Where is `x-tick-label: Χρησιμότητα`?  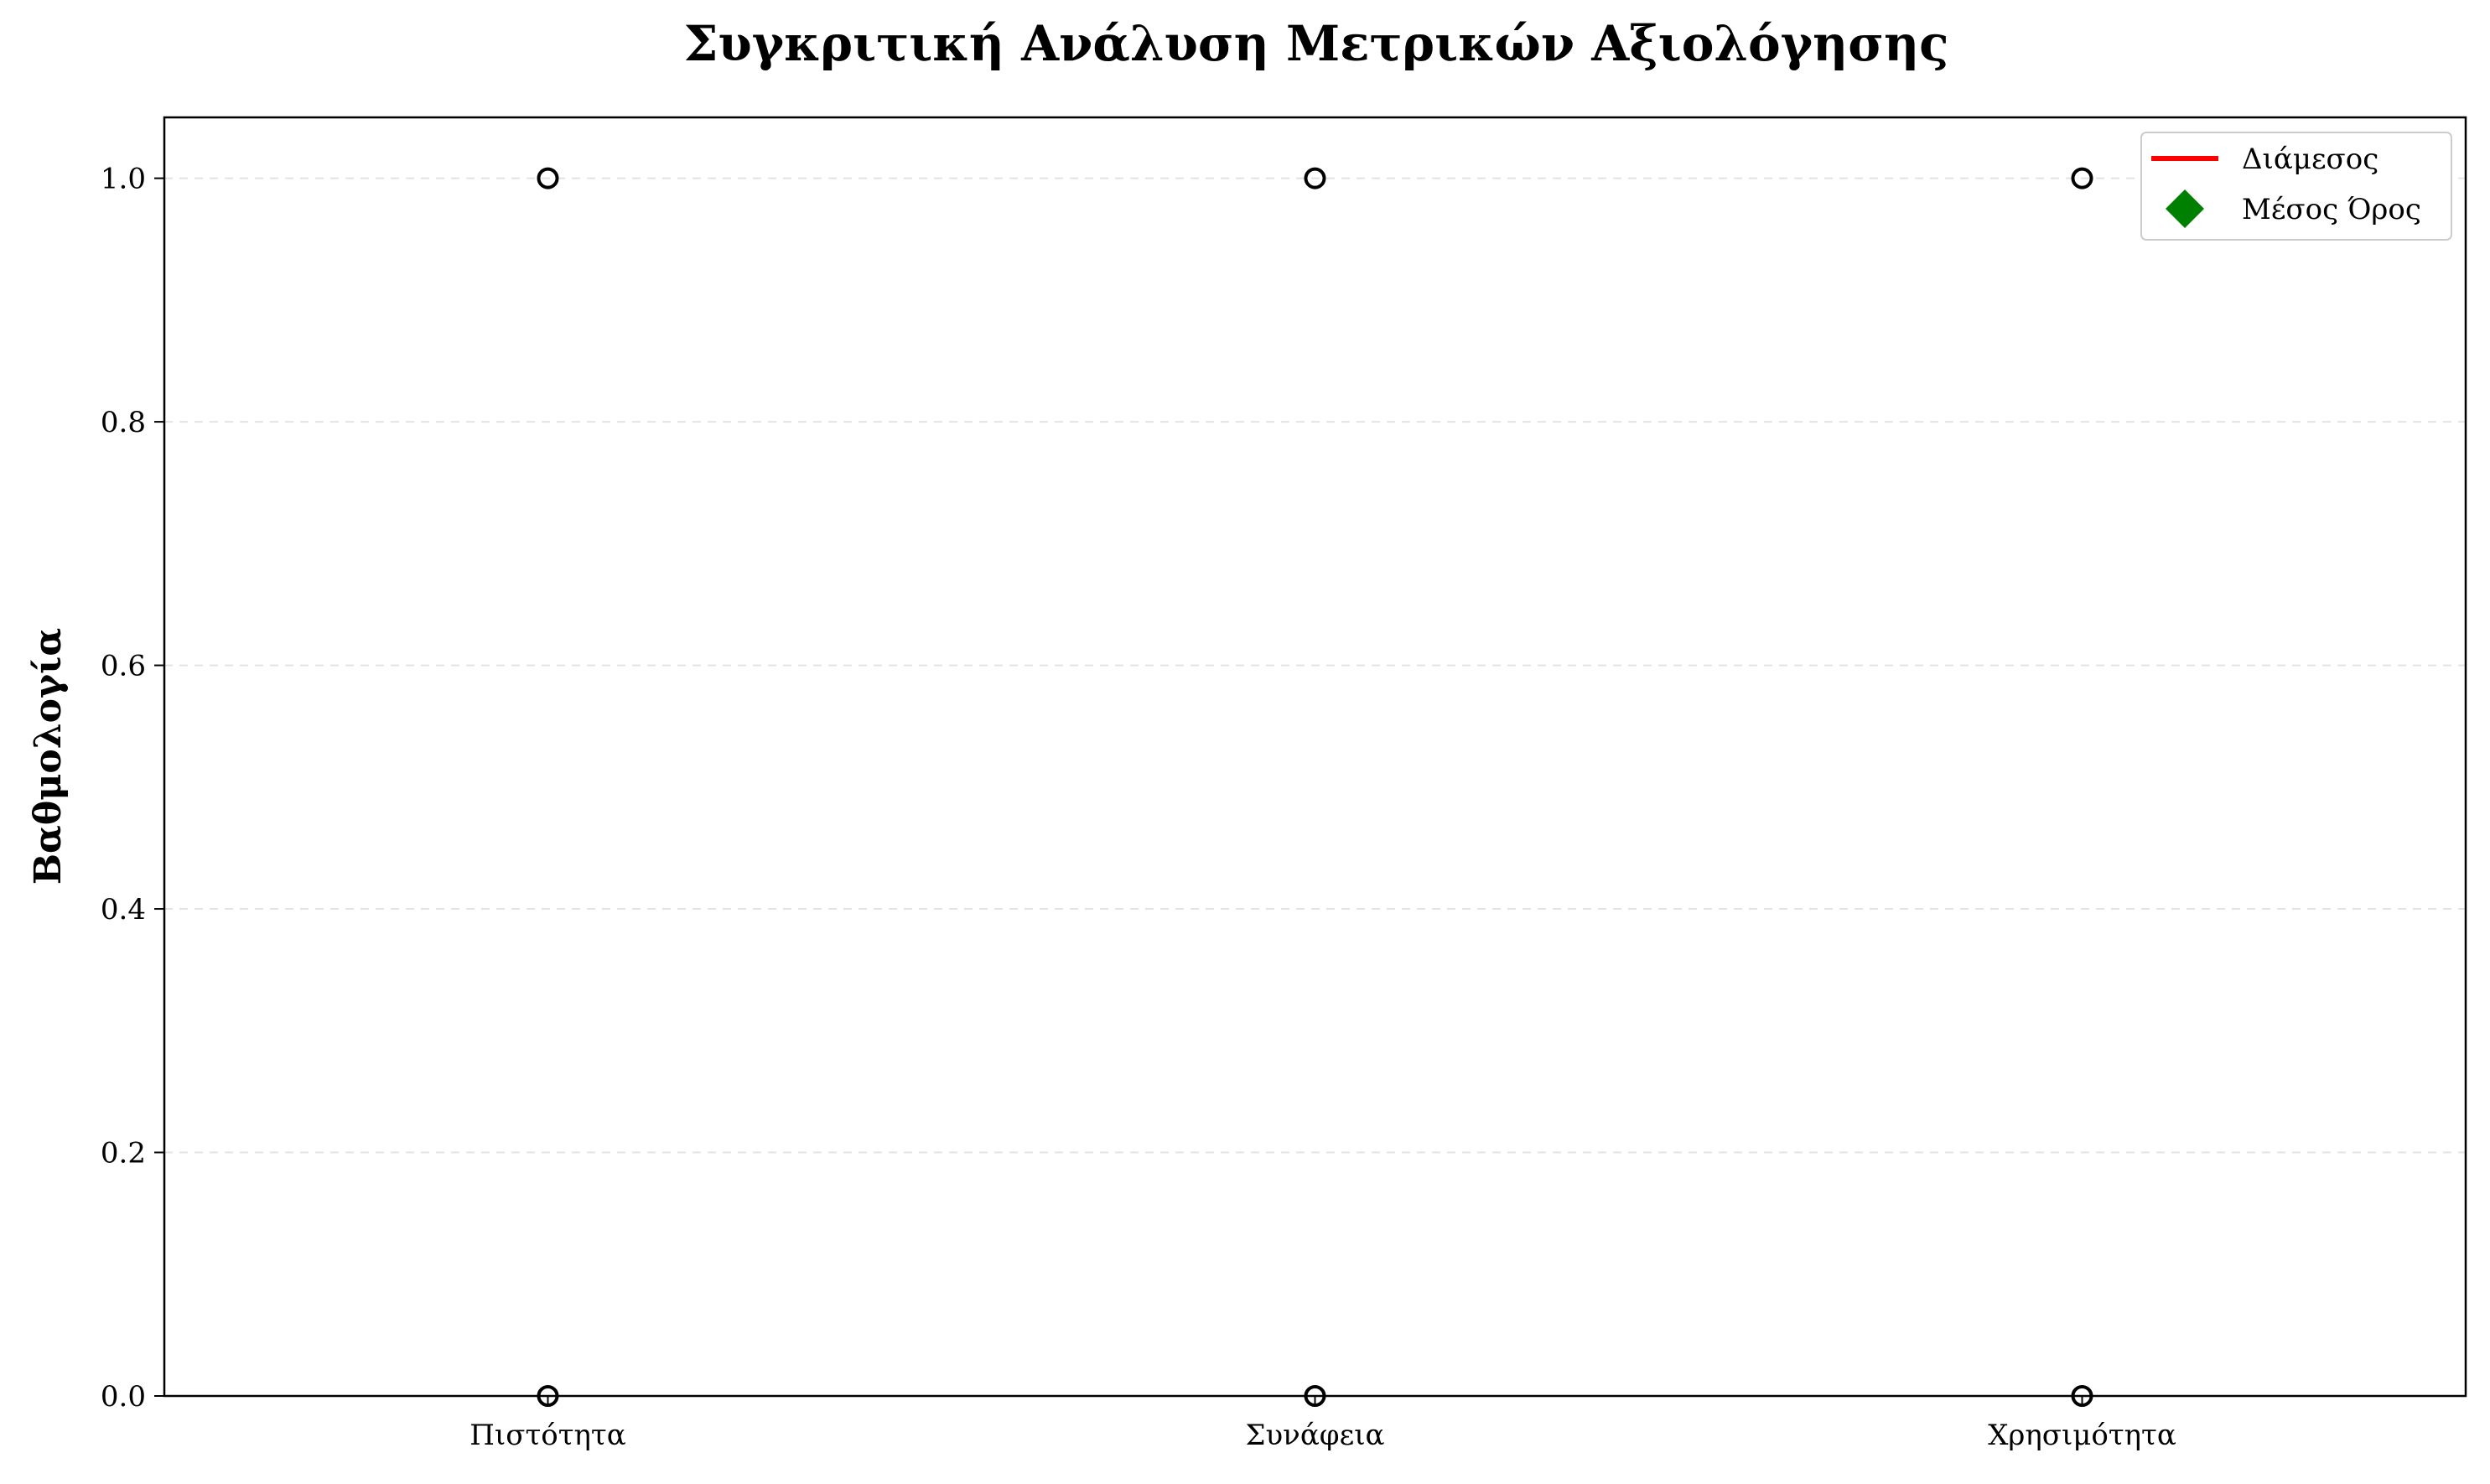 x-tick-label: Χρησιμότητα is located at coordinates (2082, 1435).